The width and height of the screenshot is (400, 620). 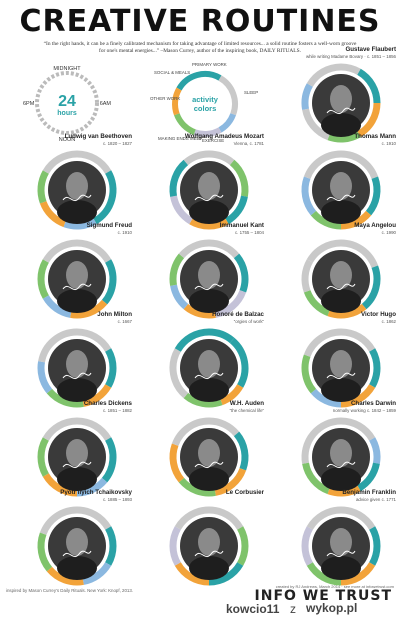 What do you see at coordinates (96, 492) in the screenshot?
I see `person-name: Pyotr Ilyich Tchaikovsky` at bounding box center [96, 492].